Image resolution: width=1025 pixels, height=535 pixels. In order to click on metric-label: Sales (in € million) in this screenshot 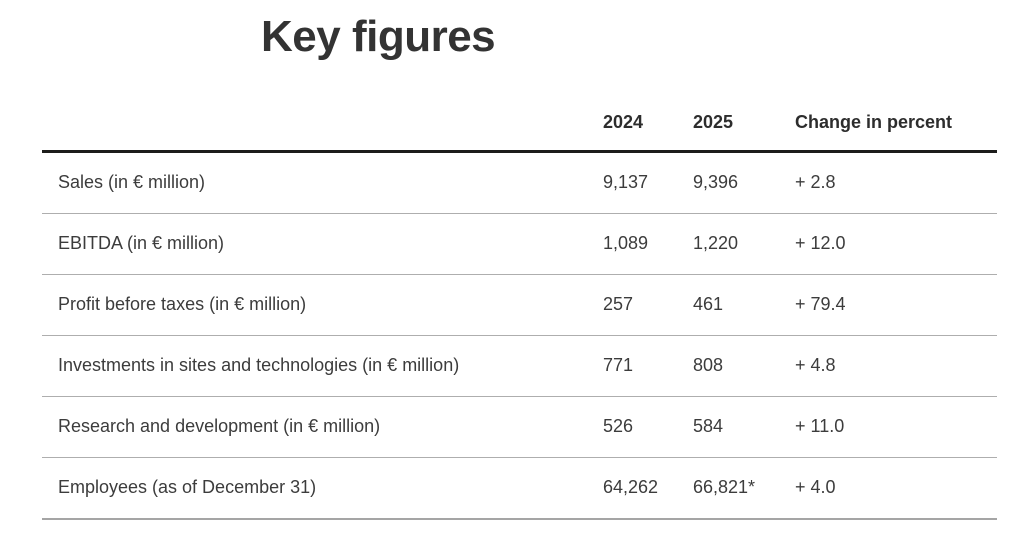, I will do `click(132, 182)`.